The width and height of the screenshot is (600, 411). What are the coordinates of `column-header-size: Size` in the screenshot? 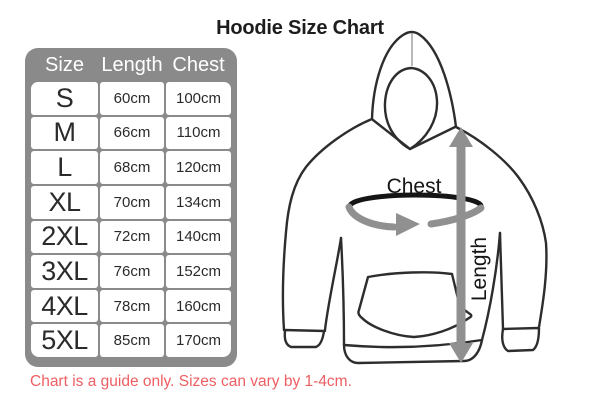 It's located at (64, 64).